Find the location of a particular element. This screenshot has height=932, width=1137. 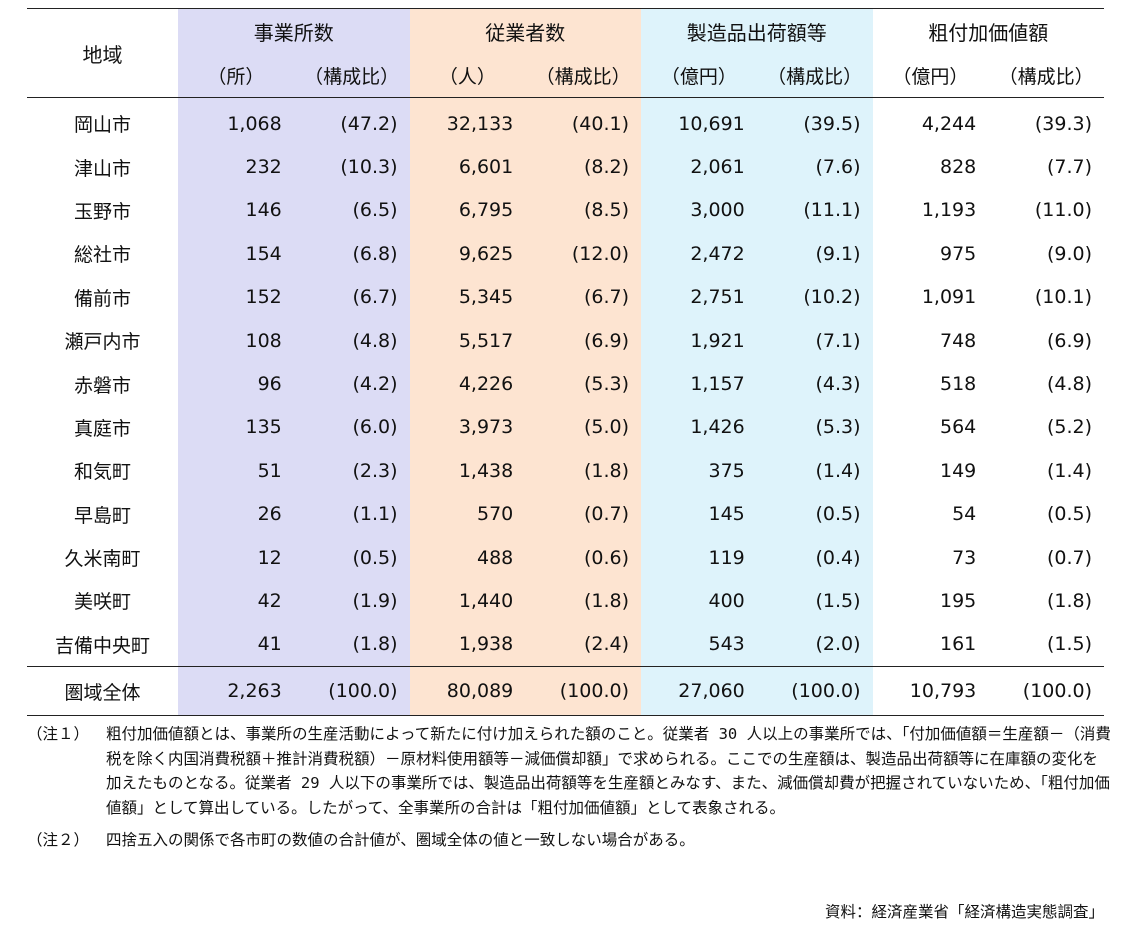

value-cell: (11.0) is located at coordinates (1063, 210).